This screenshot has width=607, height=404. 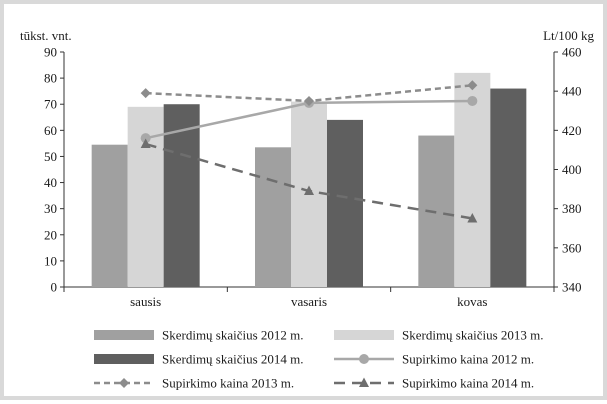 I want to click on left-tick-label: 30, so click(x=50, y=208).